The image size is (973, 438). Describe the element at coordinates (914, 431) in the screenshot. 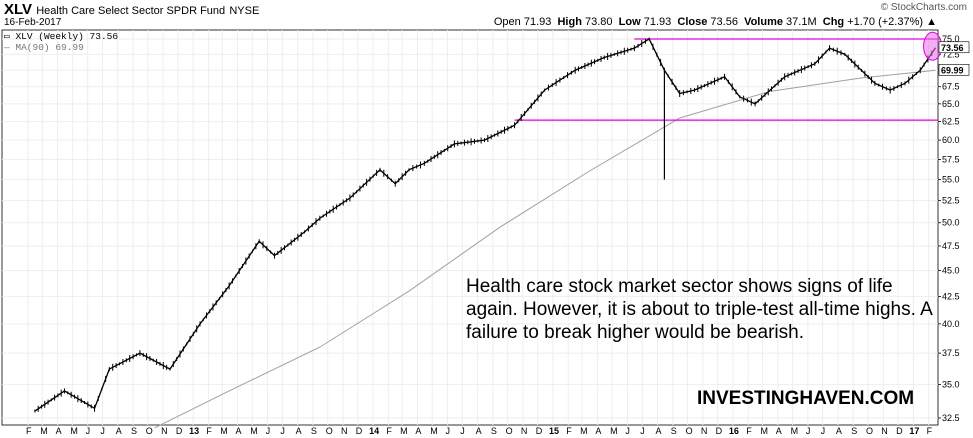

I see `x-tick-label: 17` at that location.